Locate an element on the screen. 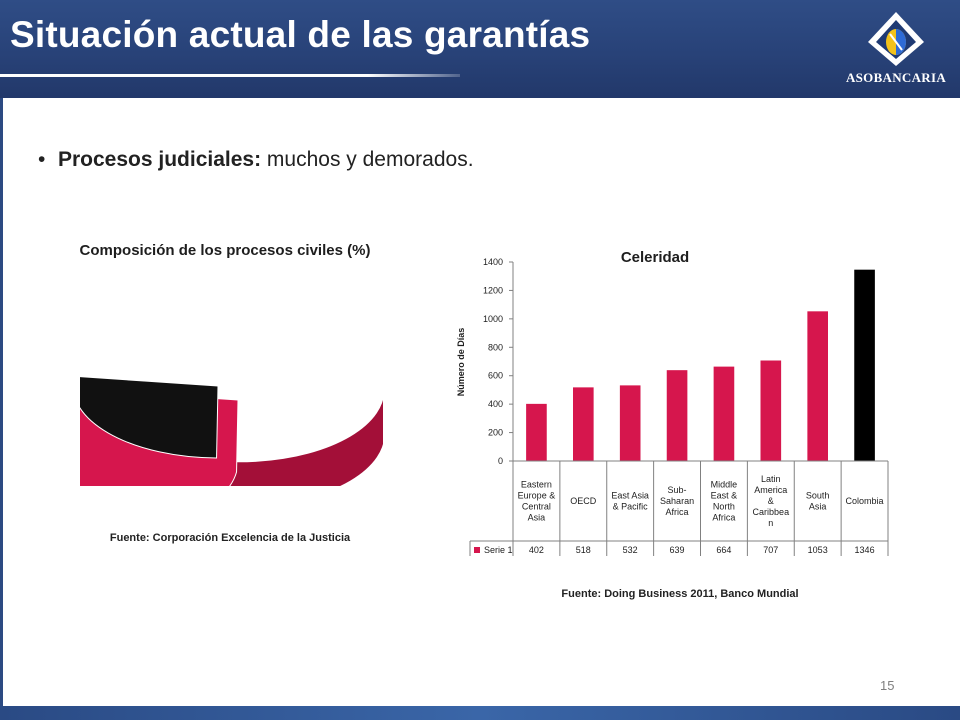  y-axis-label: Número de Días is located at coordinates (461, 362).